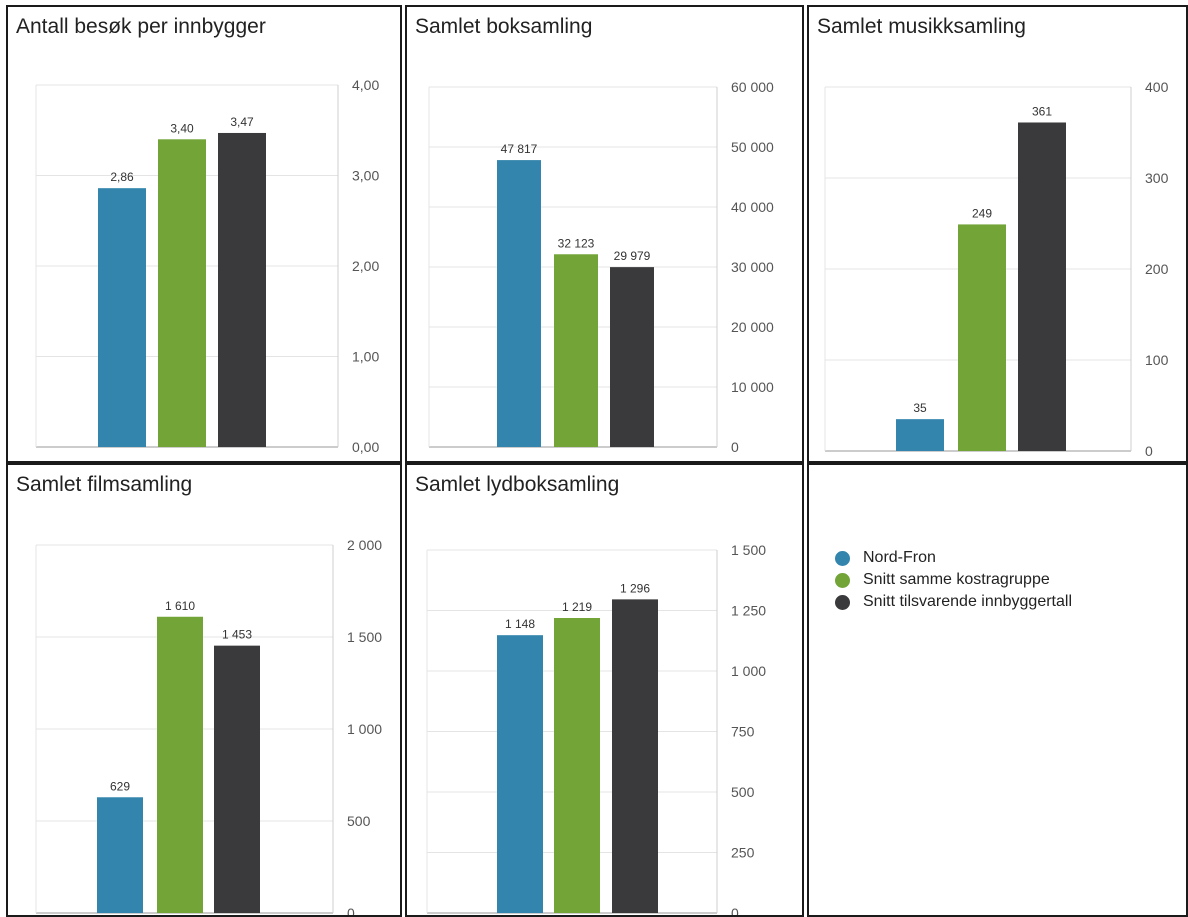 The height and width of the screenshot is (917, 1188). I want to click on chart-plot: 0,00 1,00 2,00 3,00 4,00 2,86 3,40 3,47, so click(207, 266).